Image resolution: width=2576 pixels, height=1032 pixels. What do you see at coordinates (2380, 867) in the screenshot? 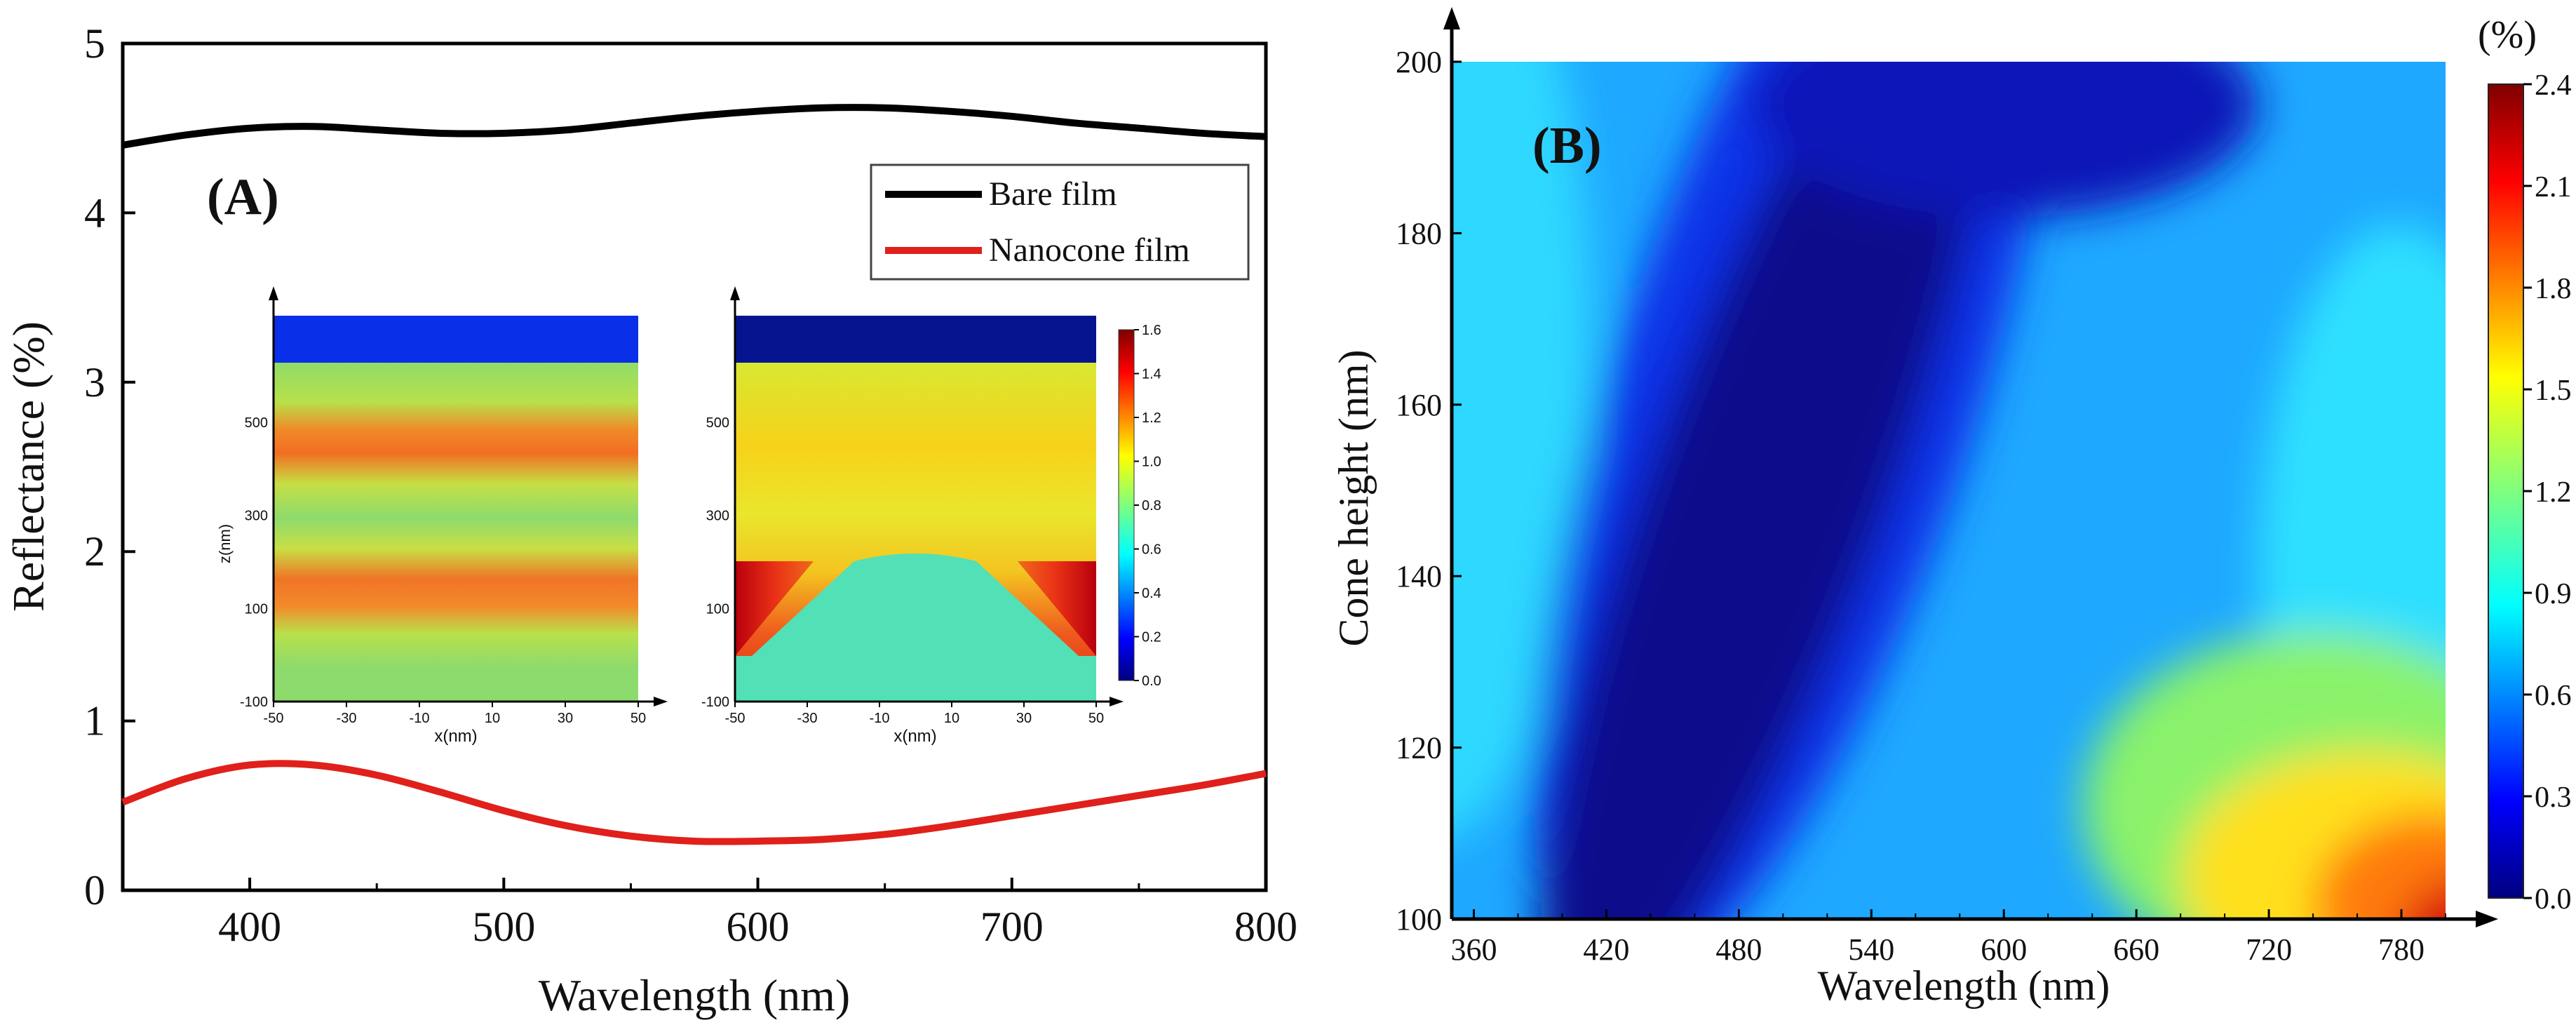
I see `heatmap-orange` at bounding box center [2380, 867].